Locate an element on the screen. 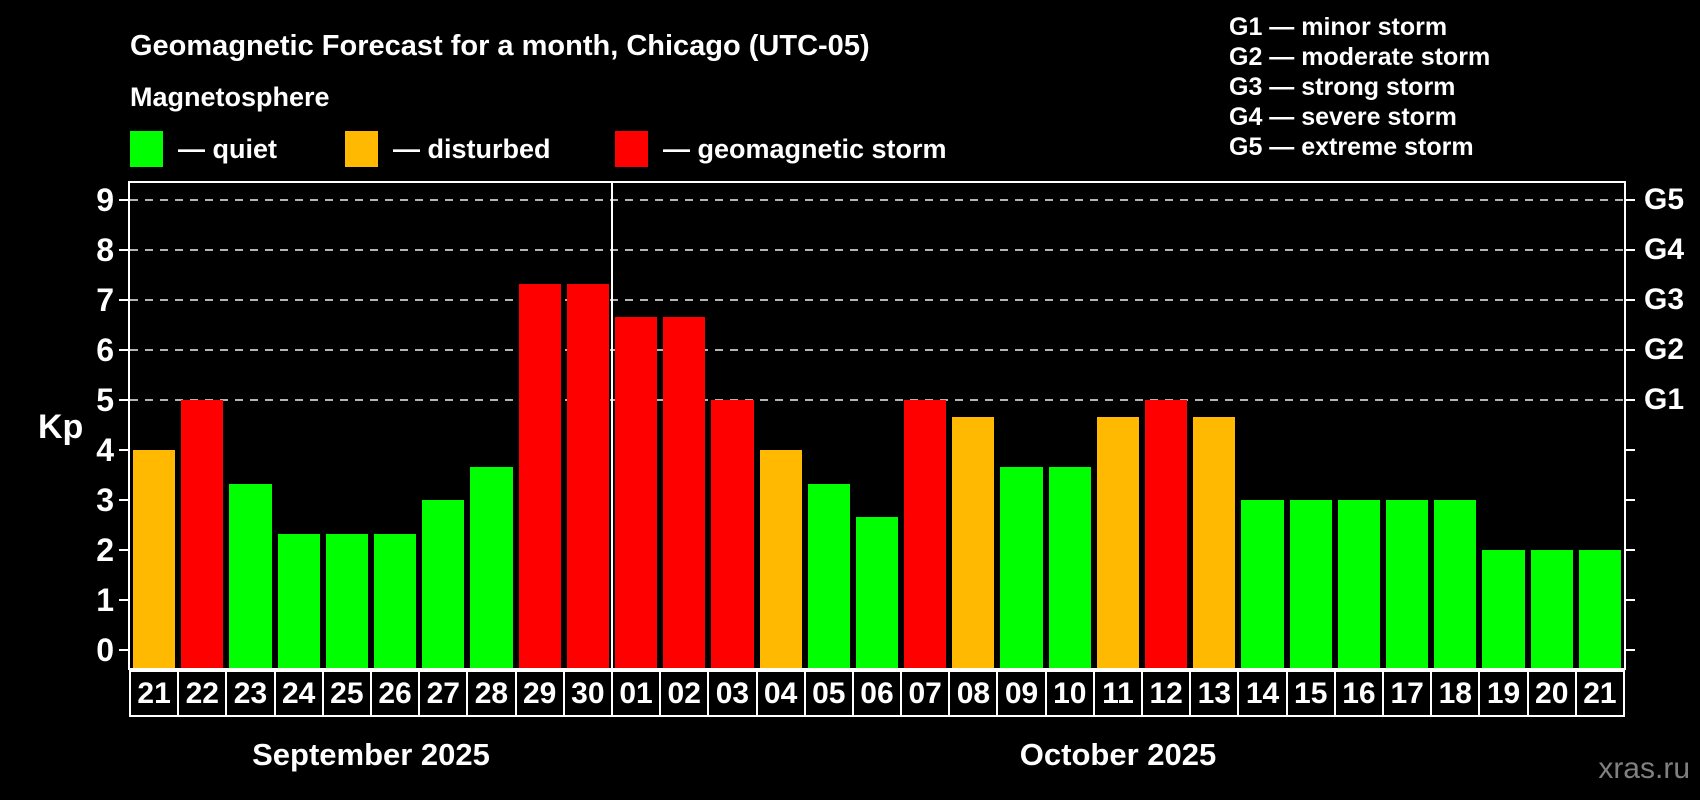 The image size is (1700, 800). day-label-october-05: 05 is located at coordinates (828, 693).